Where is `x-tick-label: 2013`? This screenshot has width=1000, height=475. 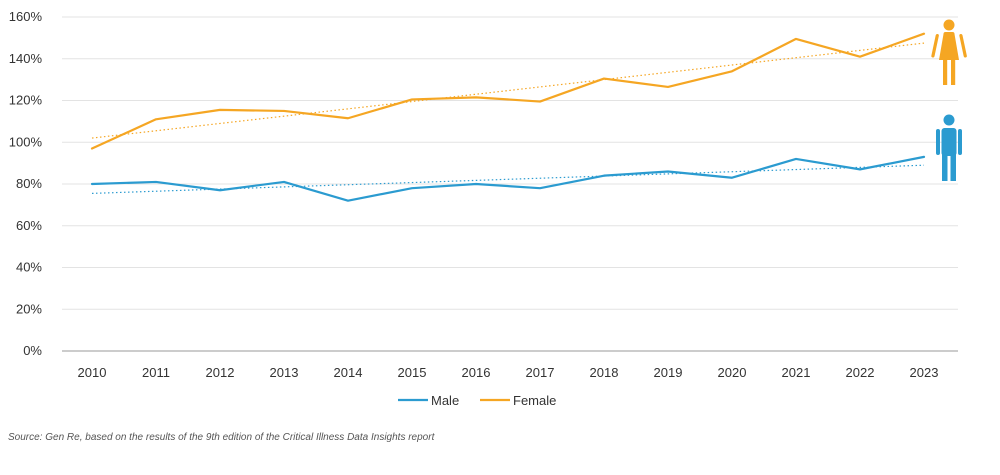
x-tick-label: 2013 is located at coordinates (284, 372).